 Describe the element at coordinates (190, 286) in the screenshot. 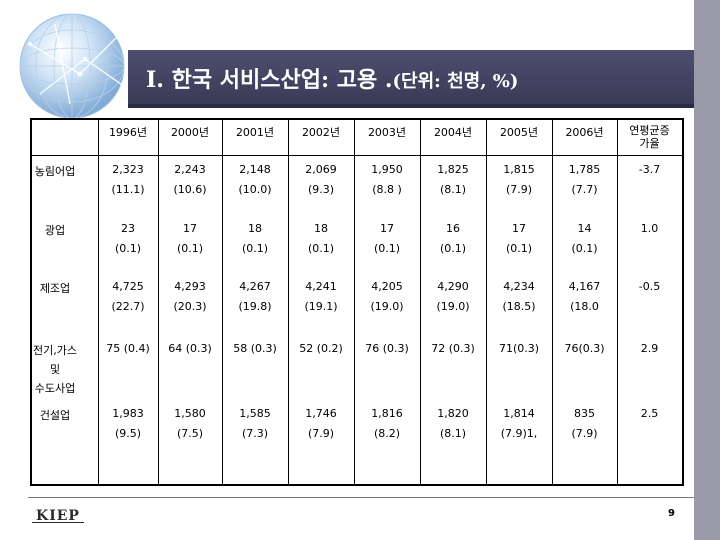

I see `table-cell-value: 4,293` at that location.